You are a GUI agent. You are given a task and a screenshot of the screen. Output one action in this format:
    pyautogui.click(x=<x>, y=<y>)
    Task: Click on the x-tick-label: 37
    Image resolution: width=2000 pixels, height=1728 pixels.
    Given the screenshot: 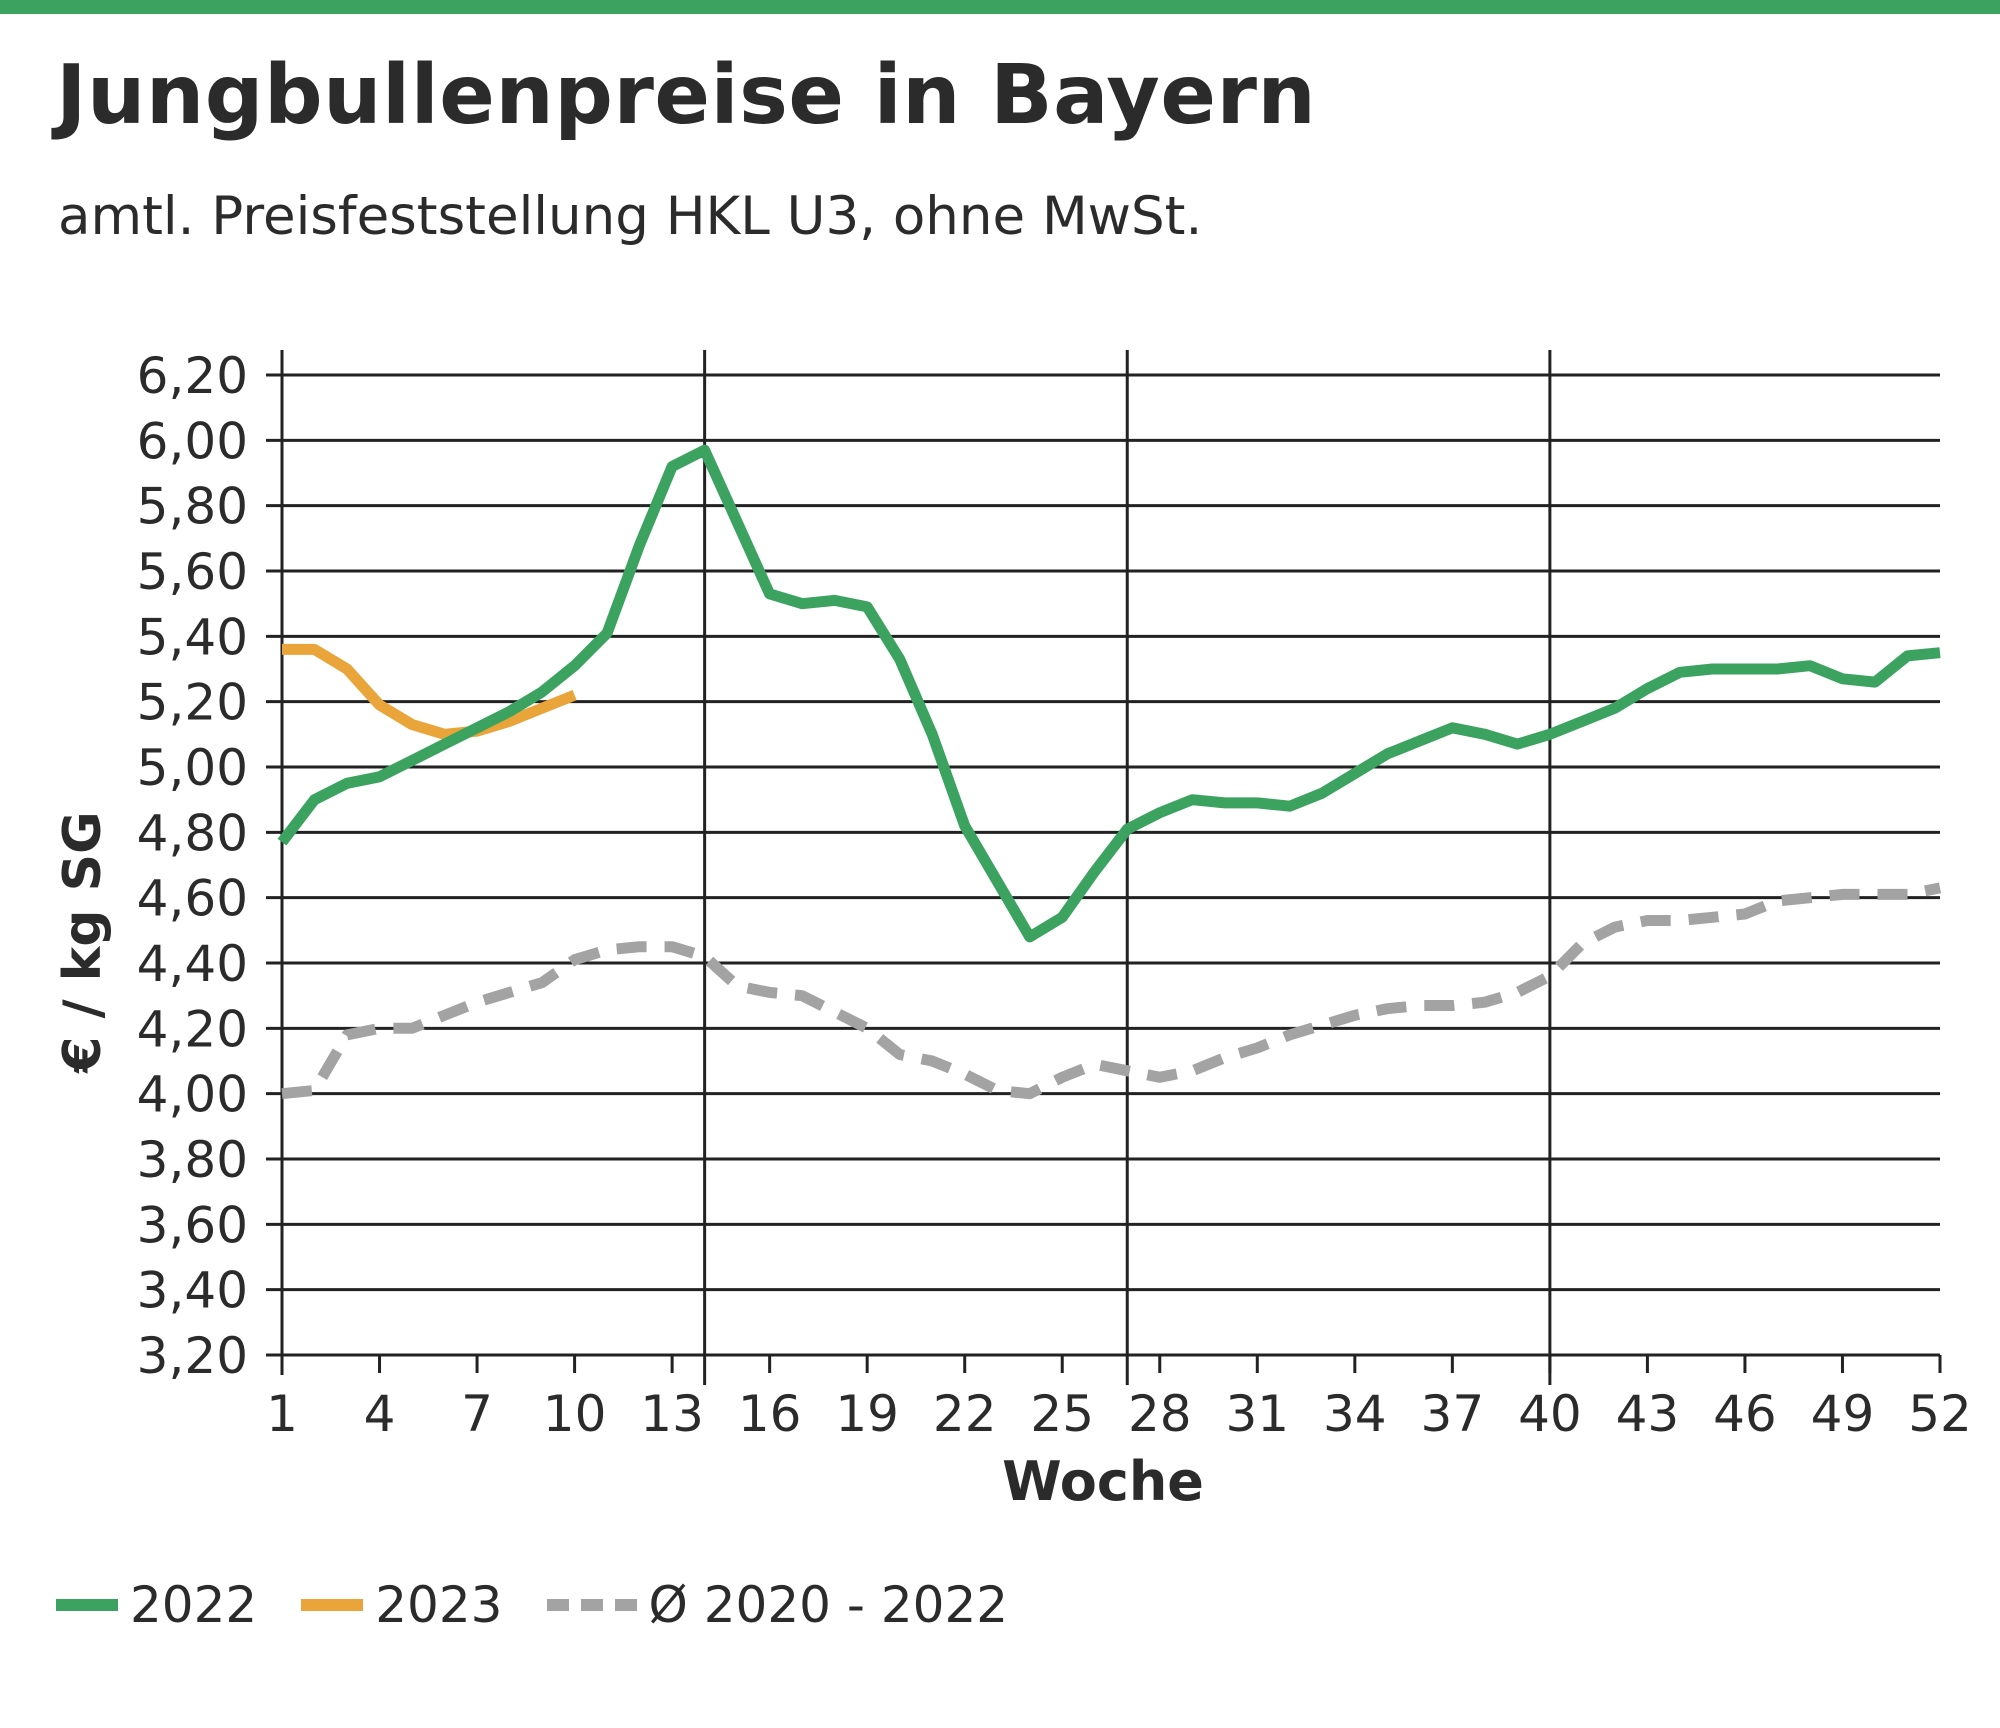 What is the action you would take?
    pyautogui.click(x=1453, y=1414)
    